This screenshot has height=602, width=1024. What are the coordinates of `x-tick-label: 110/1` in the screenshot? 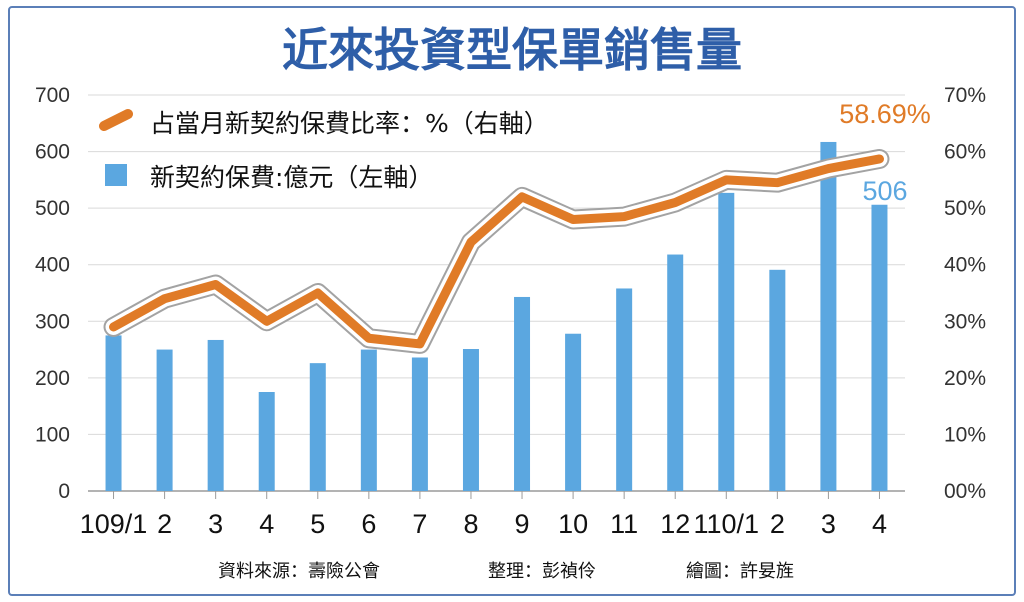 It's located at (727, 524).